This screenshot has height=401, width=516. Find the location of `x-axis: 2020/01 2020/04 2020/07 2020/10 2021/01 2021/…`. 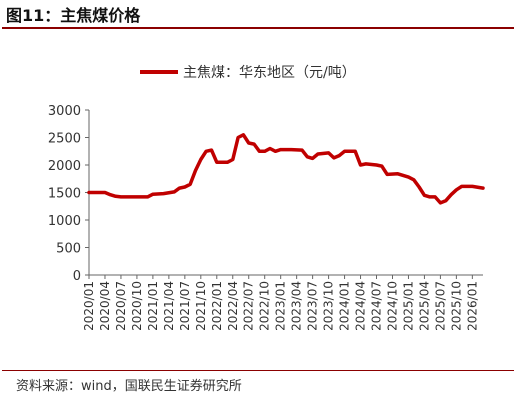

x-axis: 2020/01 2020/04 2020/07 2020/10 2021/01 2021/… is located at coordinates (282, 302).